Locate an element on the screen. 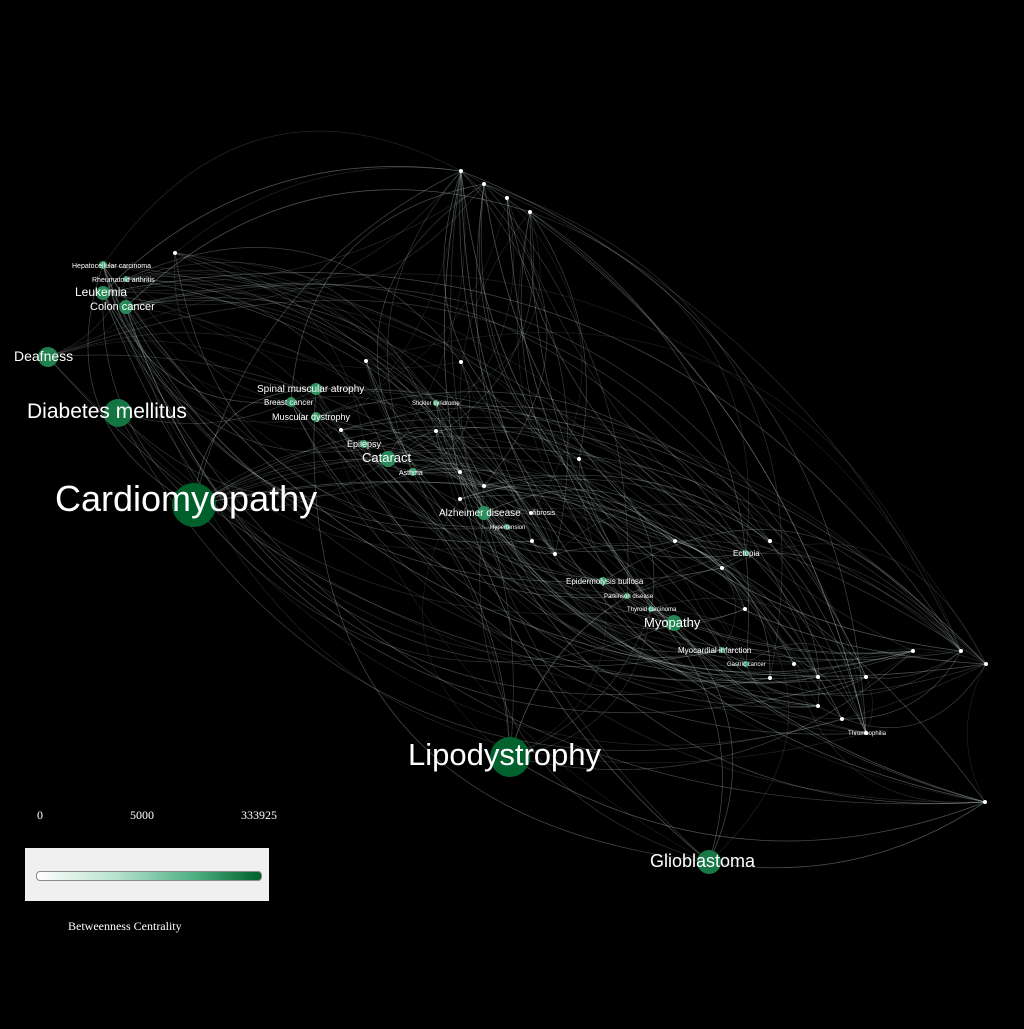 The width and height of the screenshot is (1024, 1029). node-label-breast-cancer: Breast cancer is located at coordinates (289, 402).